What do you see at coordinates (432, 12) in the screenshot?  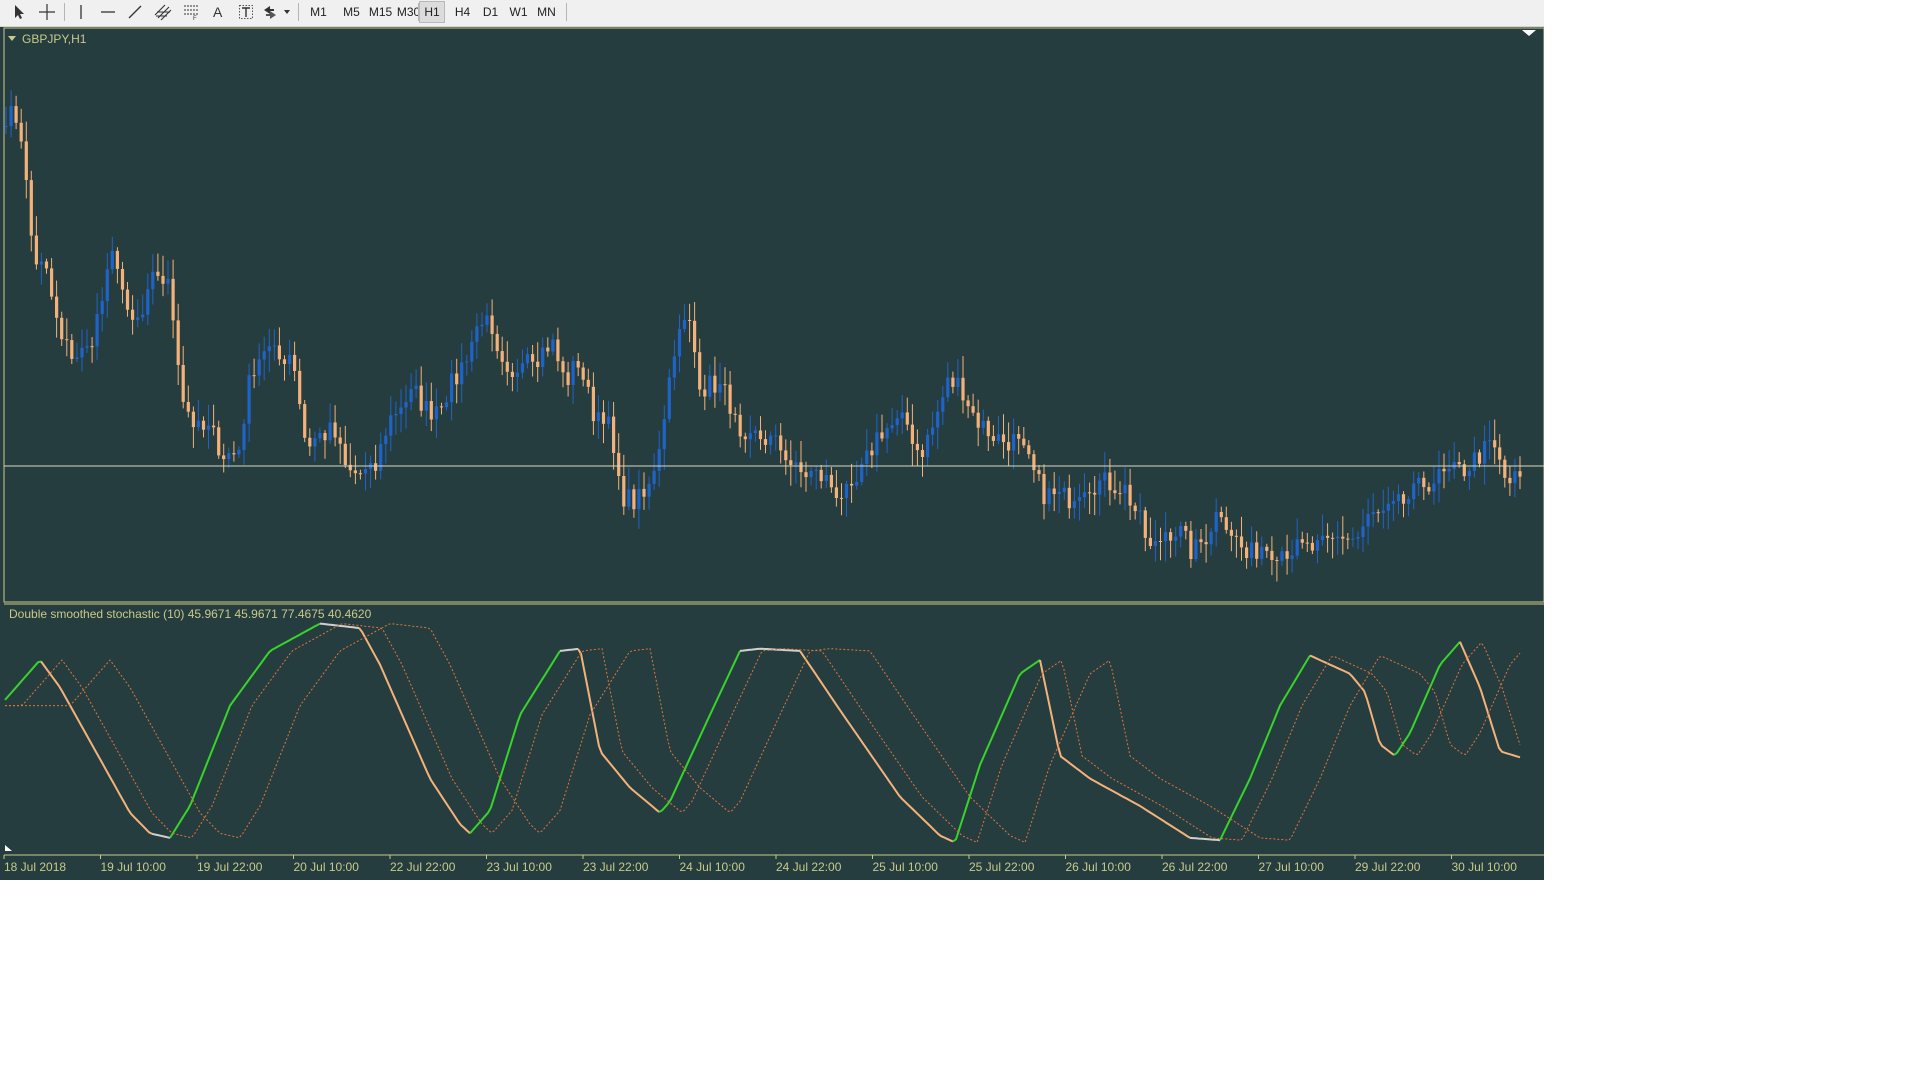 I see `timeframe-h1-button: H1` at bounding box center [432, 12].